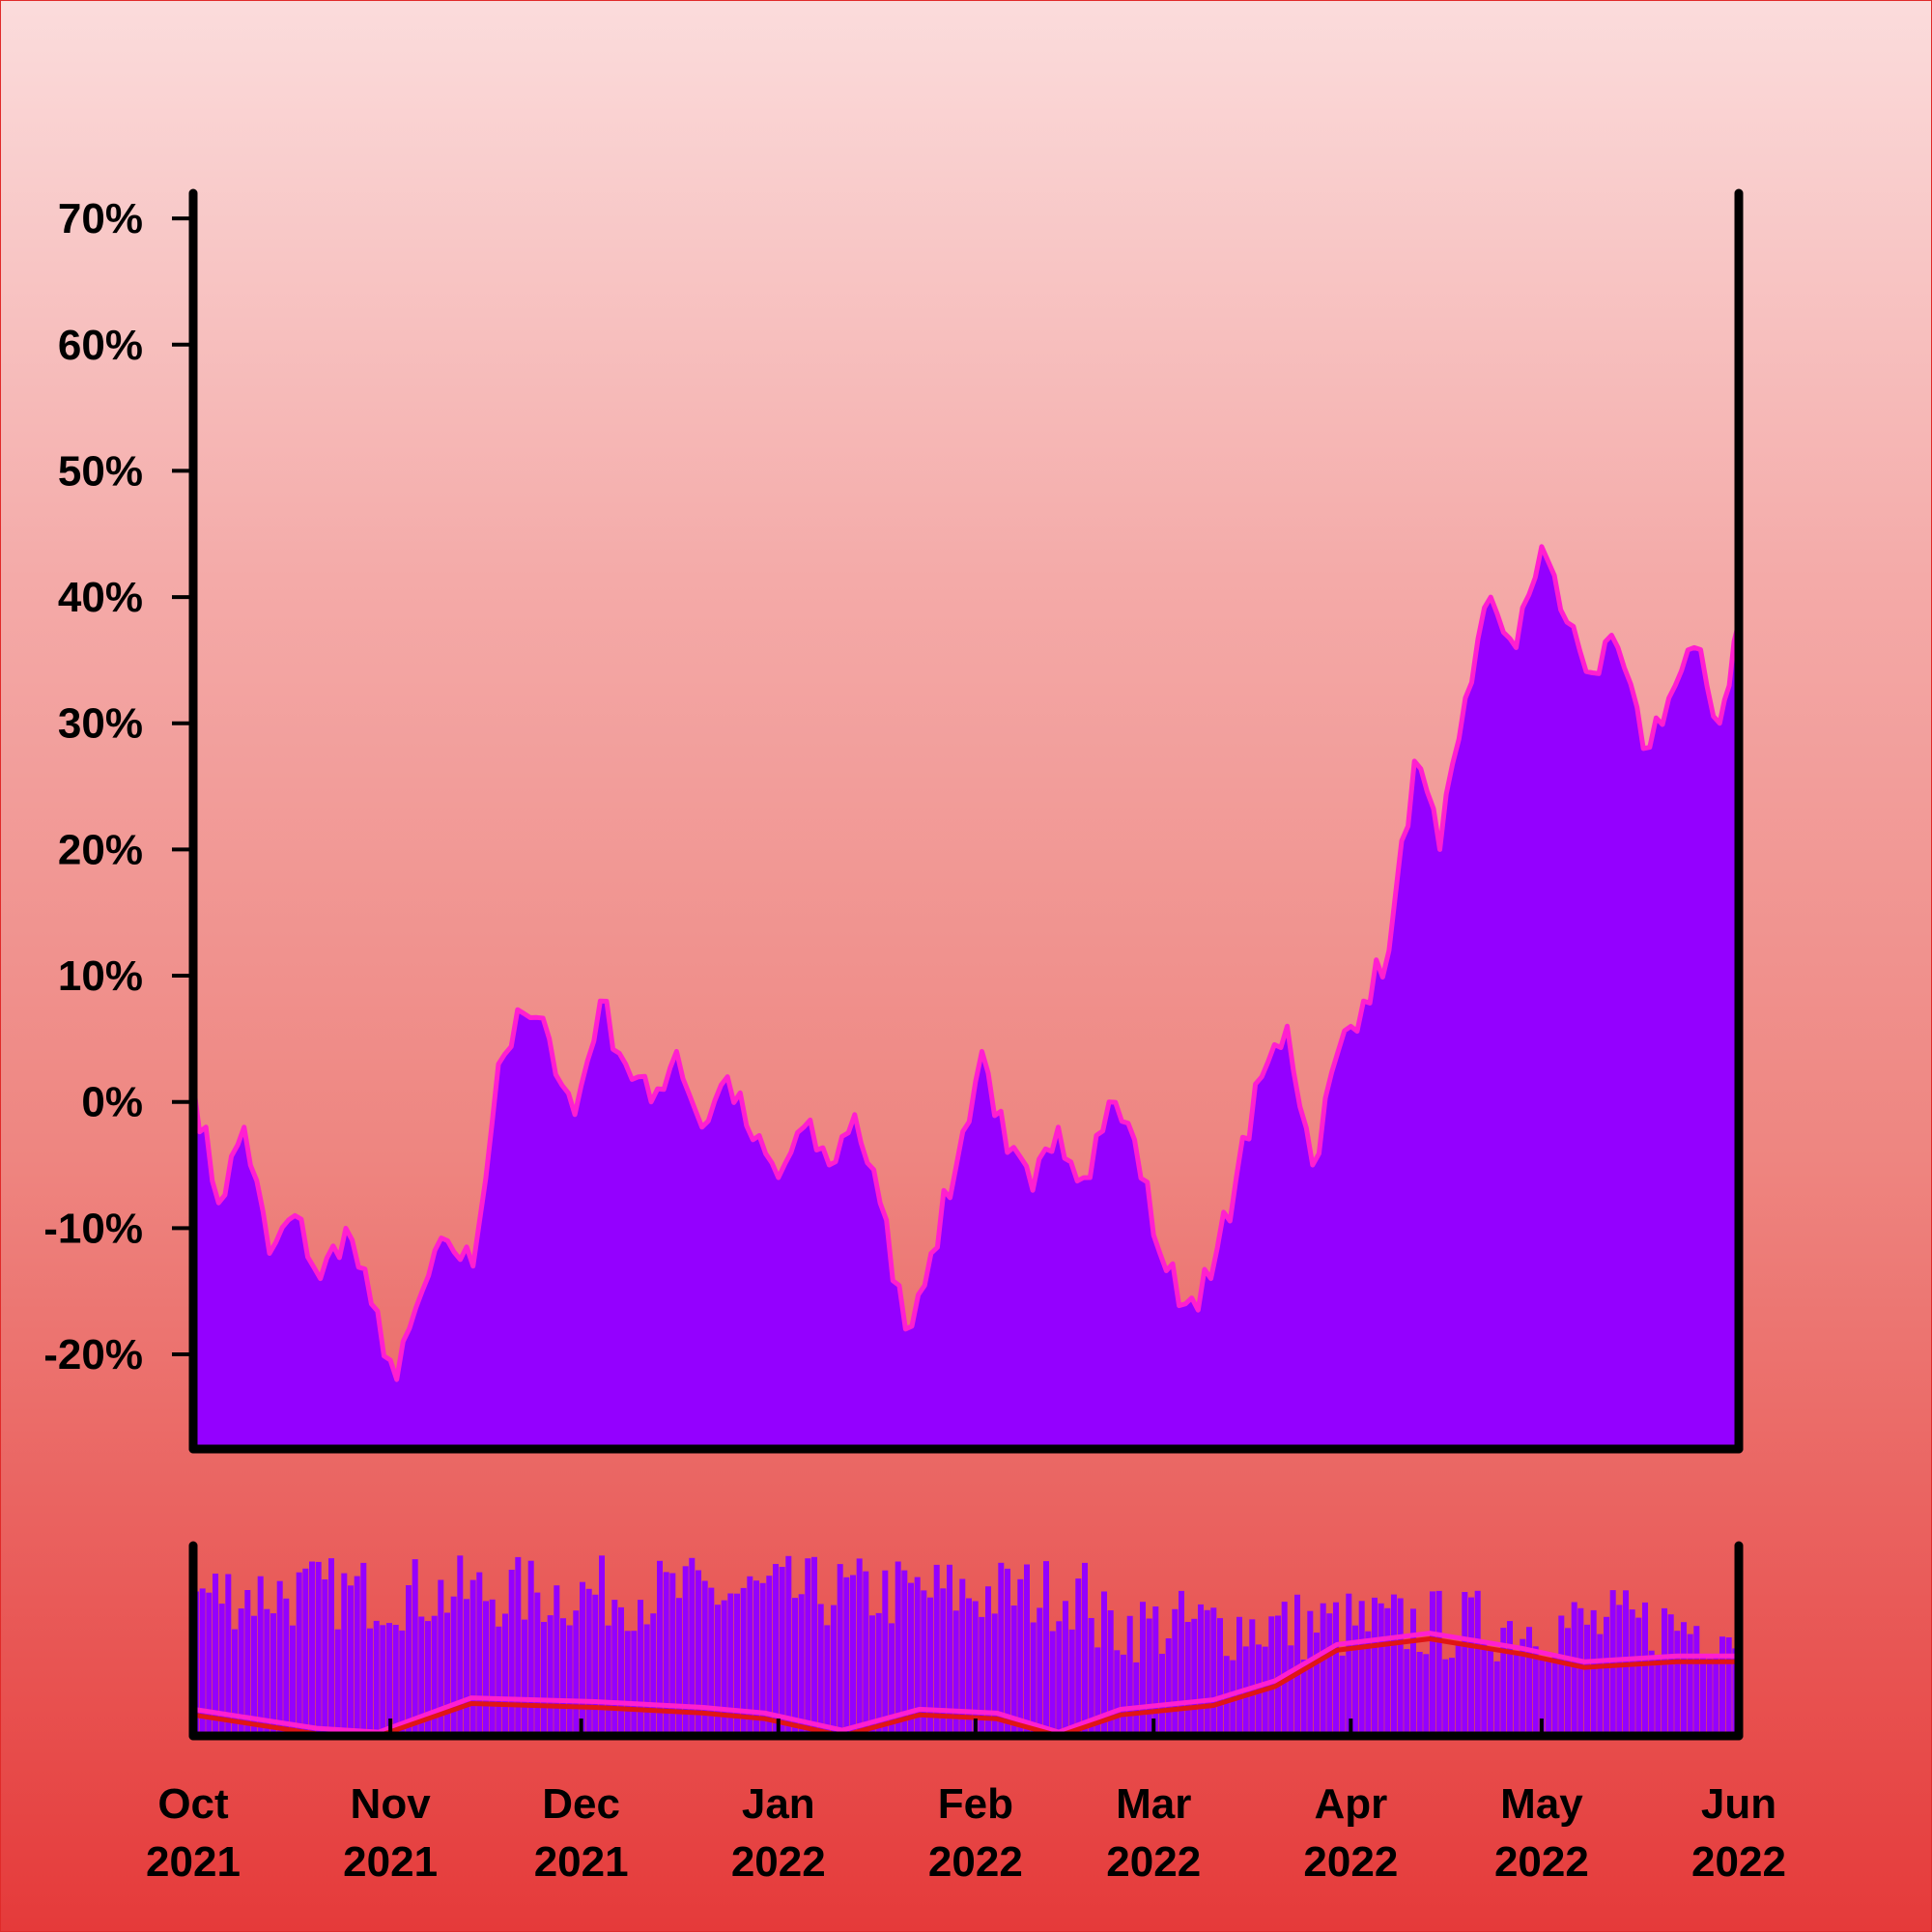 The height and width of the screenshot is (1932, 1932). What do you see at coordinates (391, 1804) in the screenshot?
I see `x-tick-label-month: Nov` at bounding box center [391, 1804].